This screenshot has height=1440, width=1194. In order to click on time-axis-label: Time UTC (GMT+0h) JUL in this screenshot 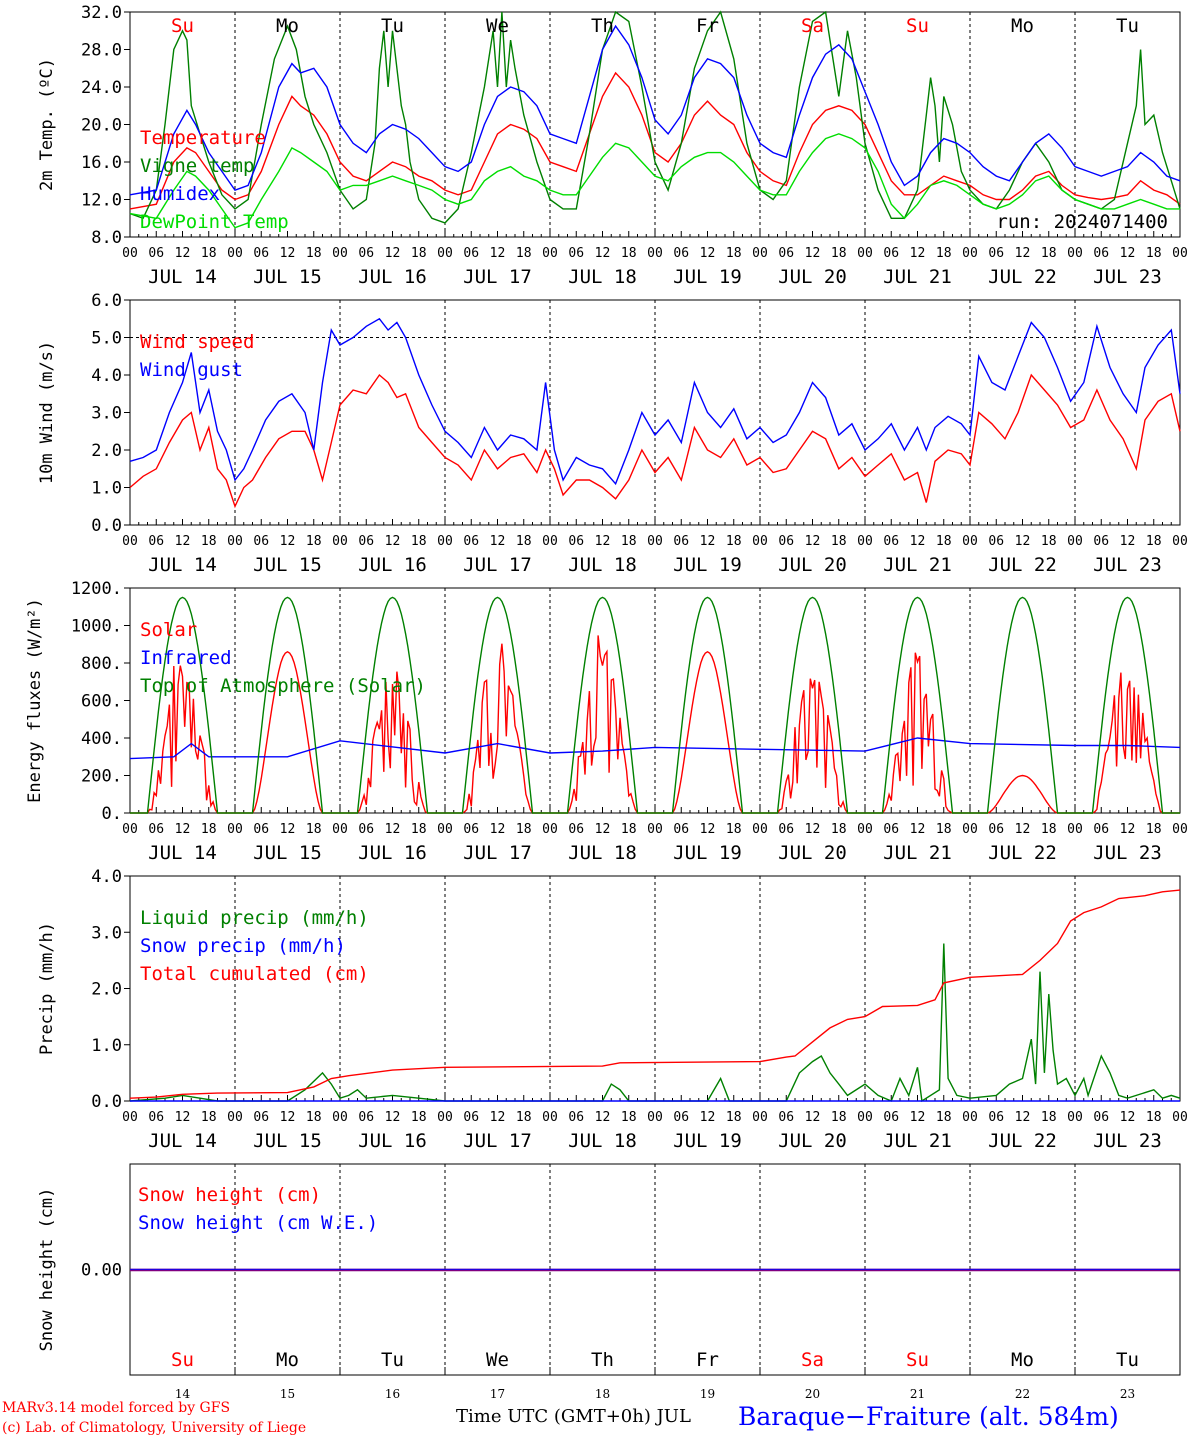, I will do `click(573, 1416)`.